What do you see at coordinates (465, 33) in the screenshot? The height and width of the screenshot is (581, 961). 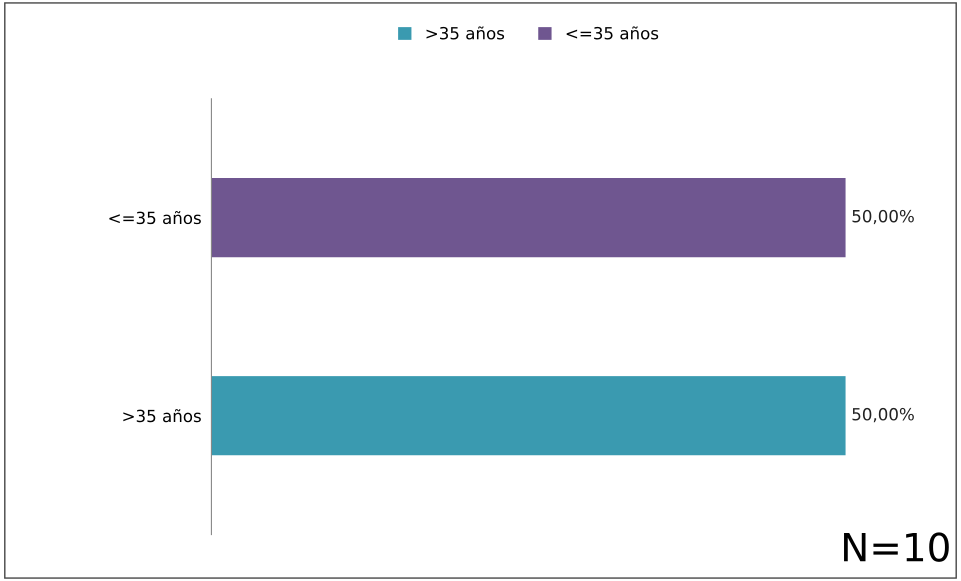 I see `legend-label: >35 años` at bounding box center [465, 33].